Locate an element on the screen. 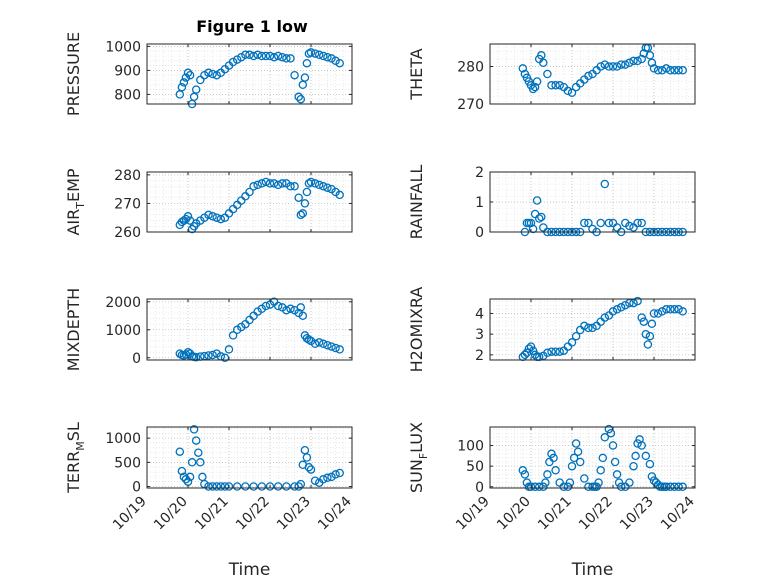 Image resolution: width=778 pixels, height=583 pixels. subplot-h2omixra: 2 3 4 H2OMIXRA is located at coordinates (551, 330).